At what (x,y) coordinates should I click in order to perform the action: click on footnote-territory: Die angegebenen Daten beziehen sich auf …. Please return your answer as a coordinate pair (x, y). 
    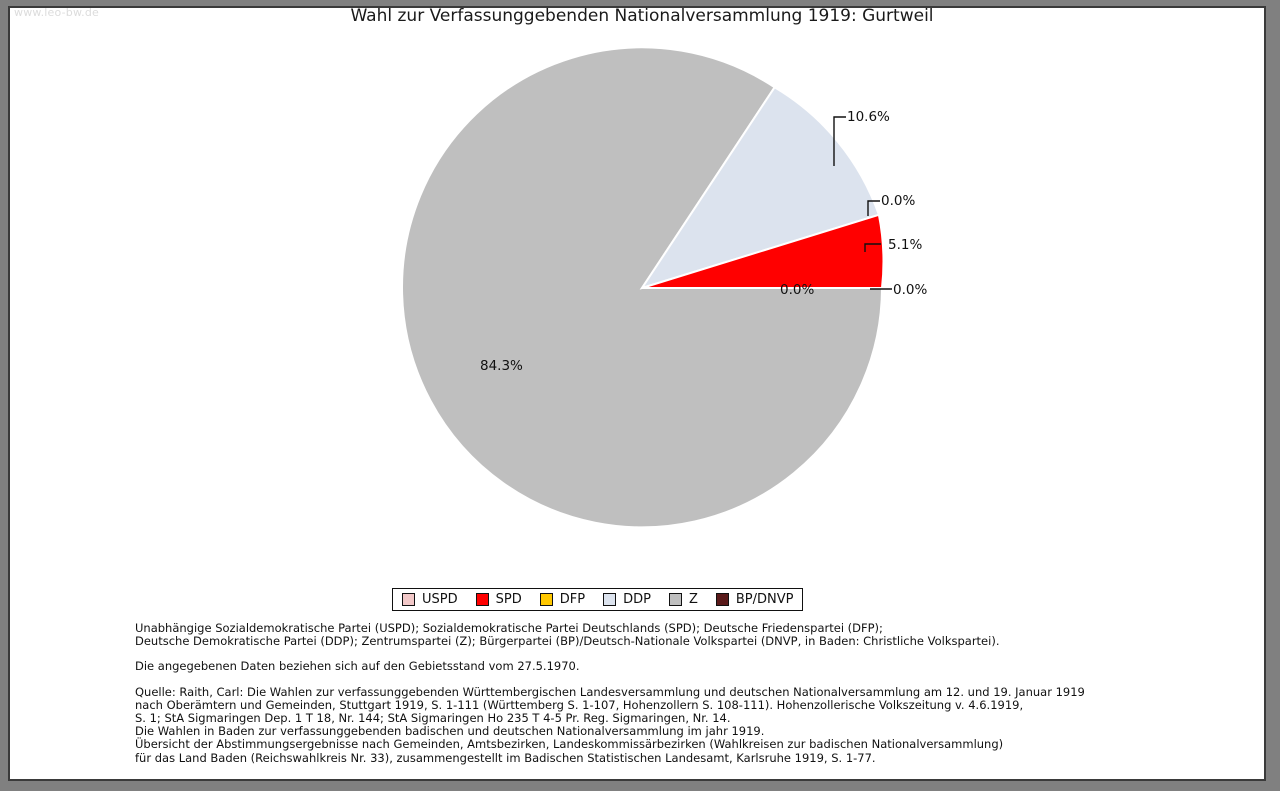
    Looking at the image, I should click on (665, 666).